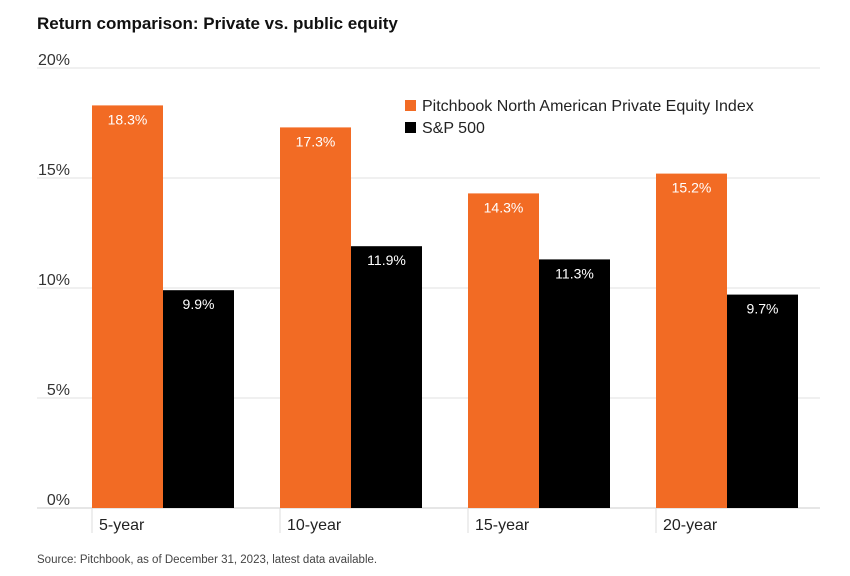 The height and width of the screenshot is (576, 850). What do you see at coordinates (574, 273) in the screenshot?
I see `data-label: 11.3%` at bounding box center [574, 273].